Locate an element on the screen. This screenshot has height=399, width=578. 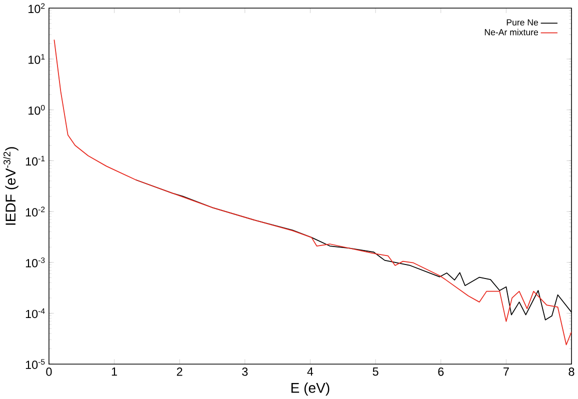
y-tick-label: 10$^{0}$ is located at coordinates (36, 109).